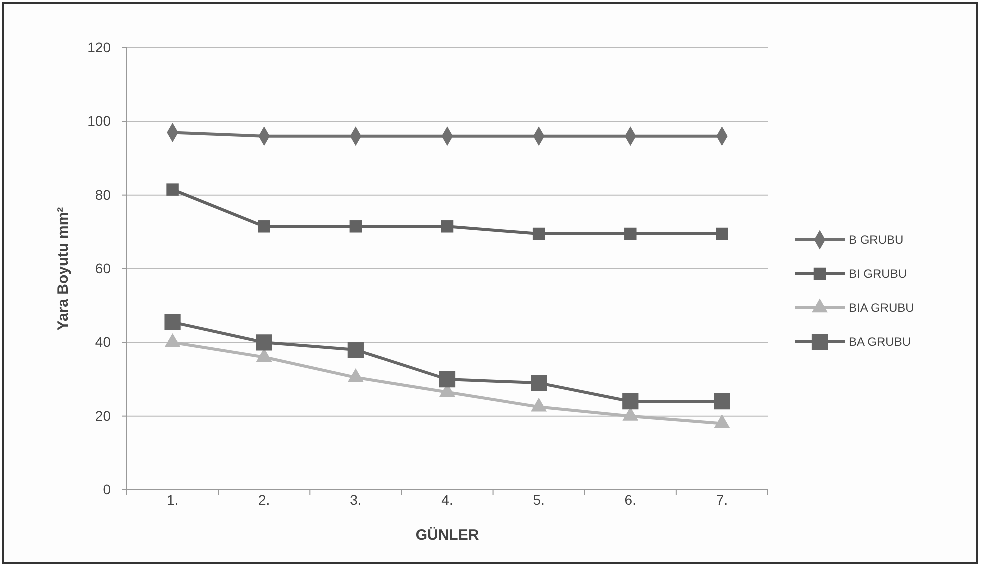  I want to click on legend-label: BA GRUBU, so click(880, 342).